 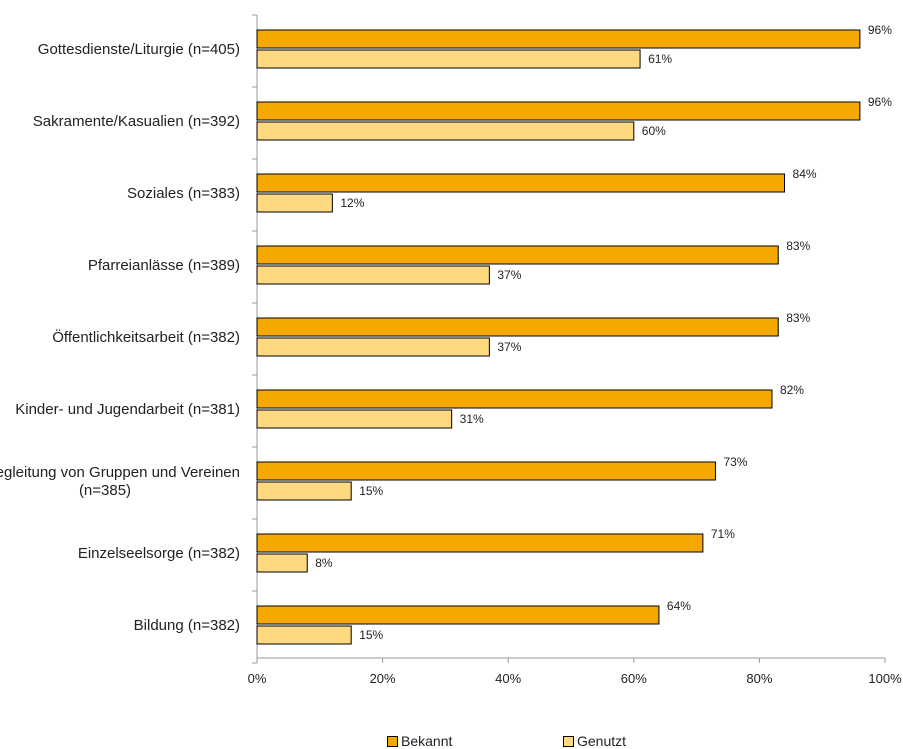 I want to click on category-label: Sakramente/Kasualien (n=392), so click(x=136, y=121).